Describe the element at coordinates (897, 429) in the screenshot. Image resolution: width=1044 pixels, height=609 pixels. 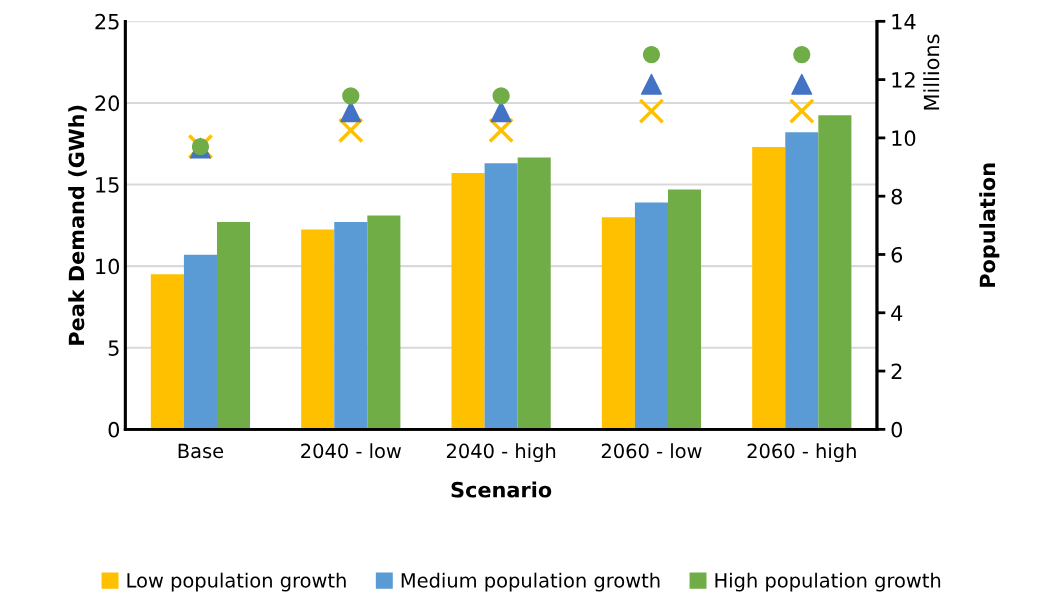
I see `y2-tick-label: 0` at that location.